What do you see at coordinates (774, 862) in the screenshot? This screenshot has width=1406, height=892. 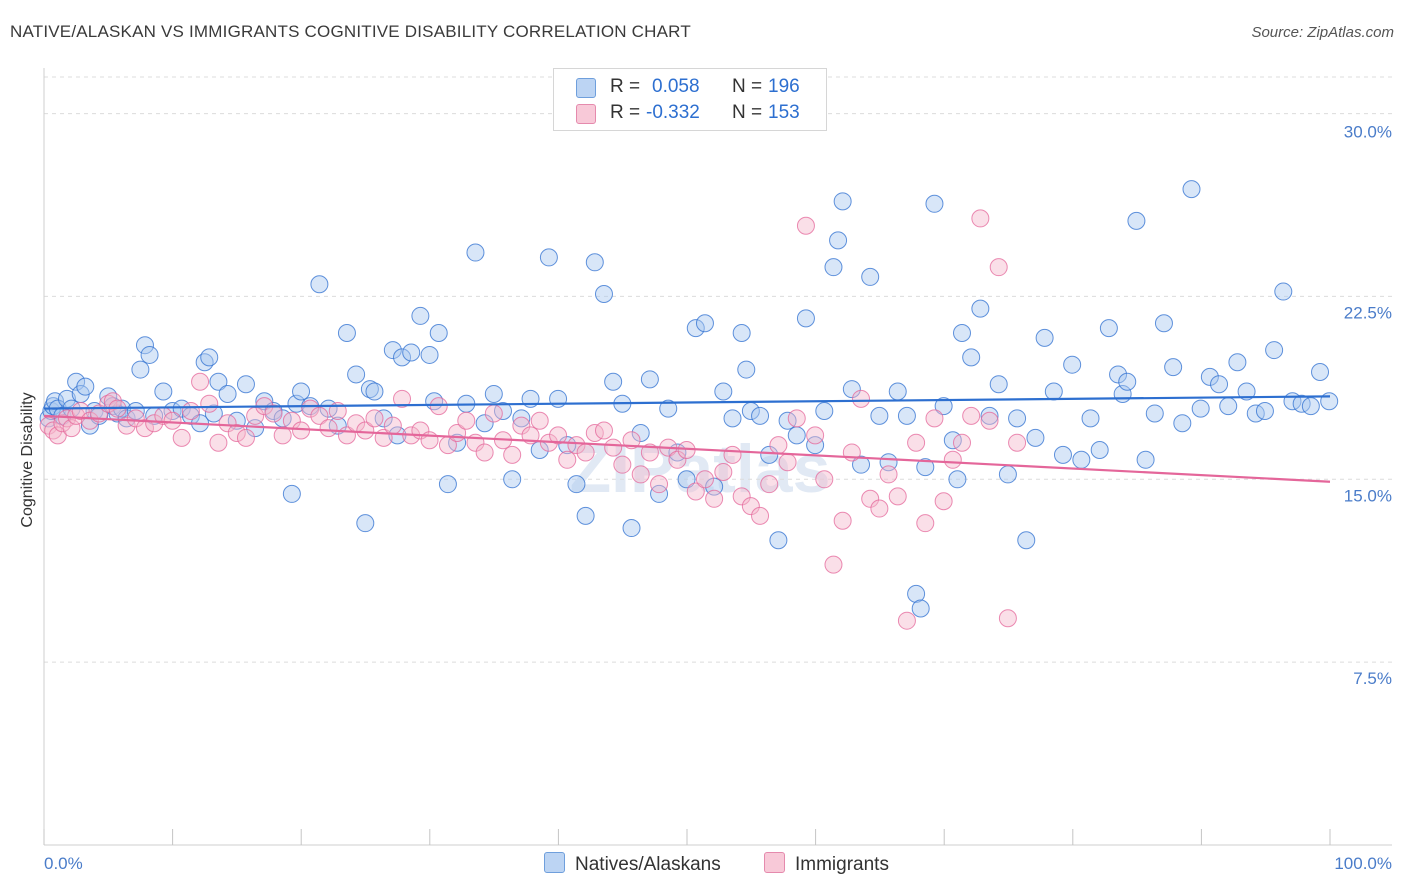 I see `bottom-legend-swatch-pink` at bounding box center [774, 862].